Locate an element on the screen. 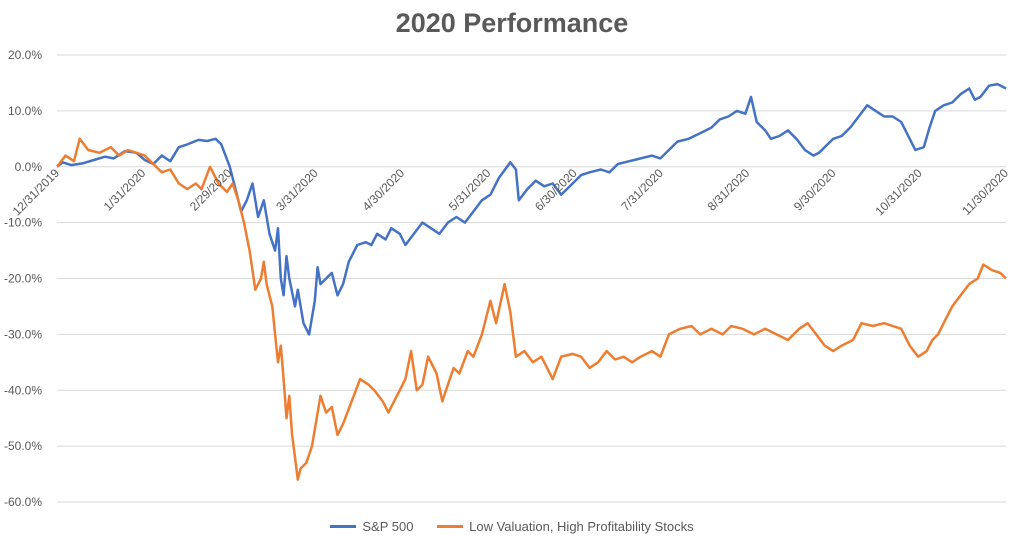 This screenshot has width=1024, height=546. x-tick-label: 8/31/2020 is located at coordinates (729, 190).